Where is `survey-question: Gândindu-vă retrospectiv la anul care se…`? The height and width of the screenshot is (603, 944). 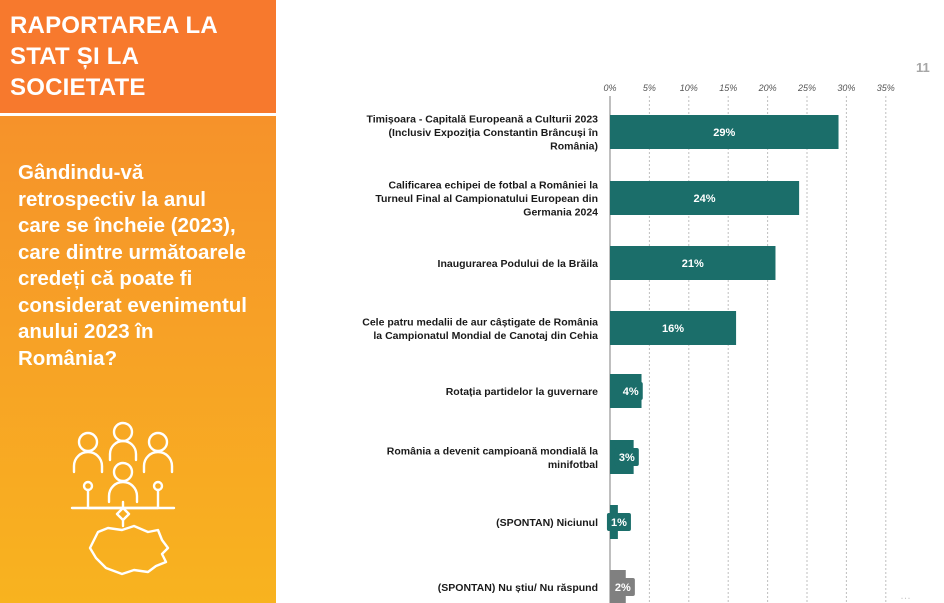
survey-question: Gândindu-vă retrospectiv la anul care se… is located at coordinates (132, 265).